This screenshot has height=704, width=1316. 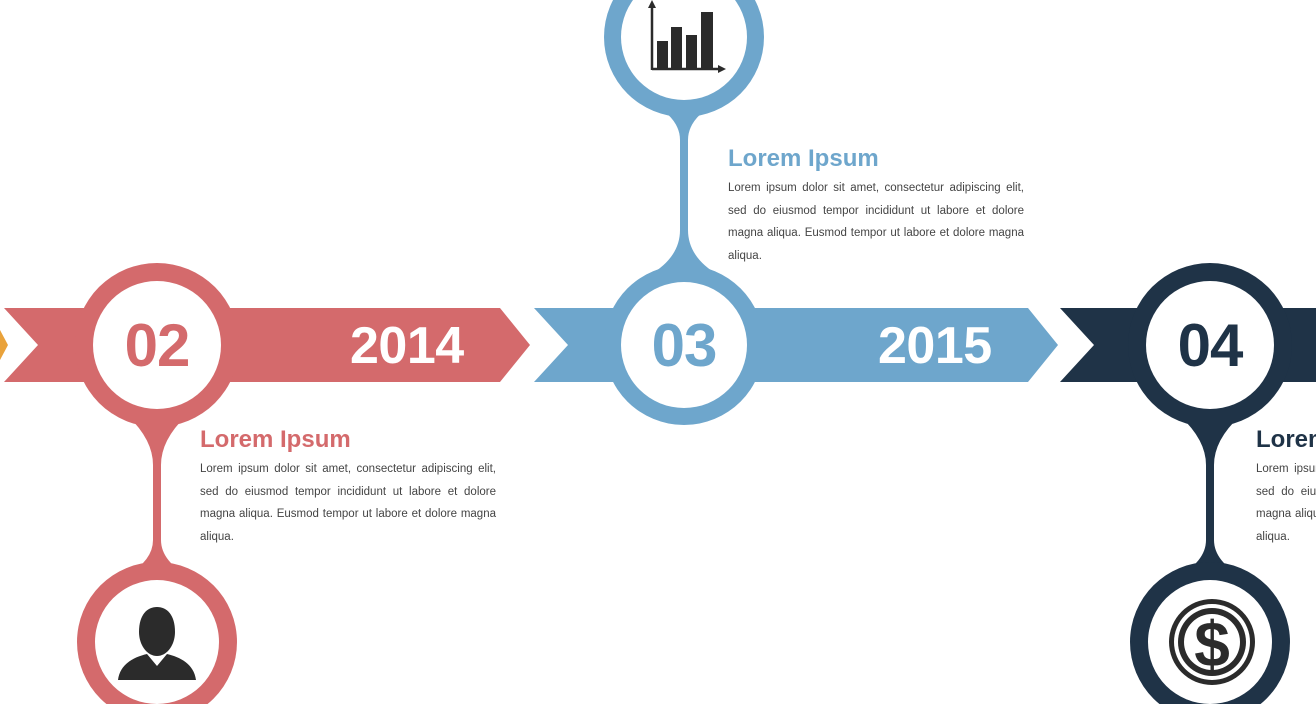 What do you see at coordinates (803, 158) in the screenshot?
I see `step-03-title: Lorem Ipsum` at bounding box center [803, 158].